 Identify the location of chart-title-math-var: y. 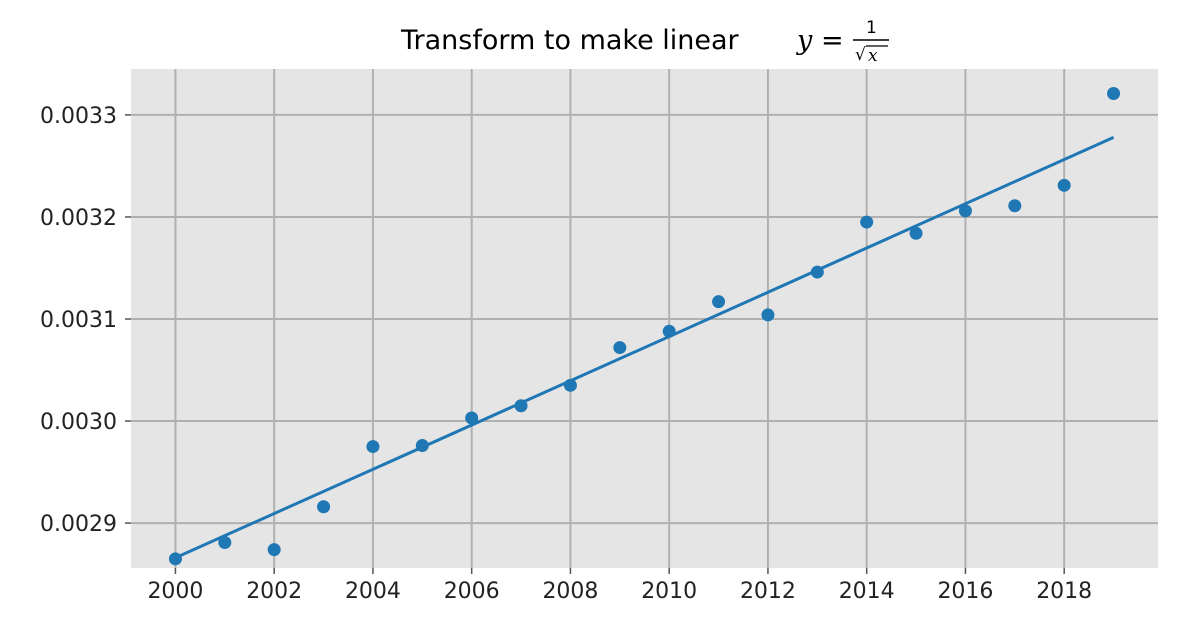
(804, 40).